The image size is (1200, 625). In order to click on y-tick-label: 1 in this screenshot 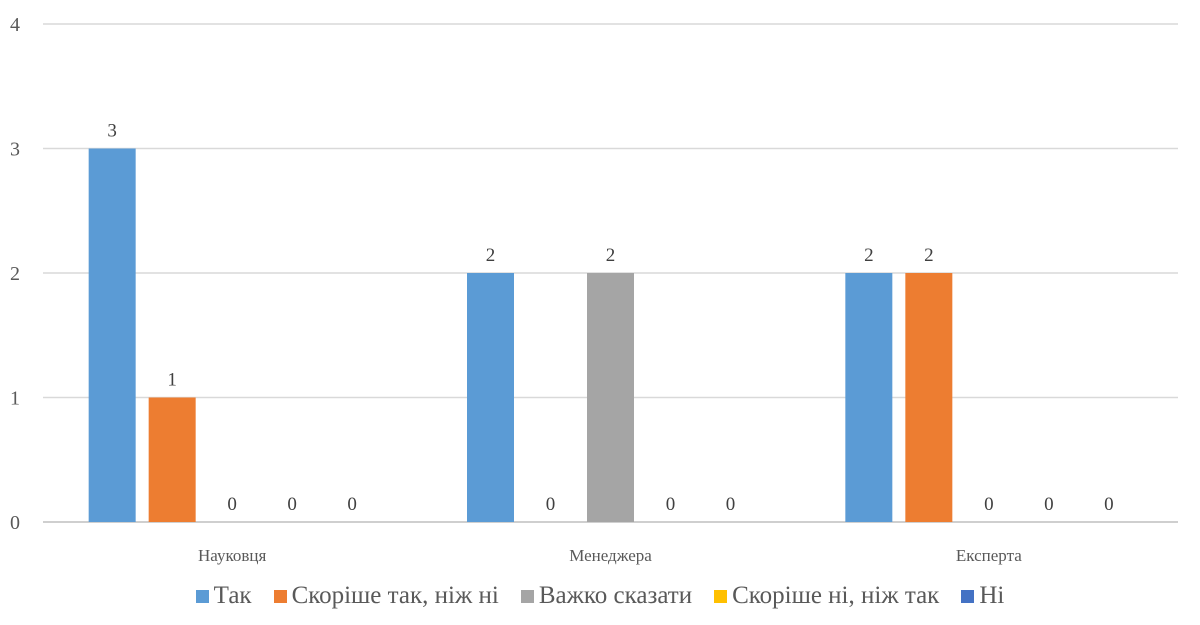, I will do `click(15, 399)`.